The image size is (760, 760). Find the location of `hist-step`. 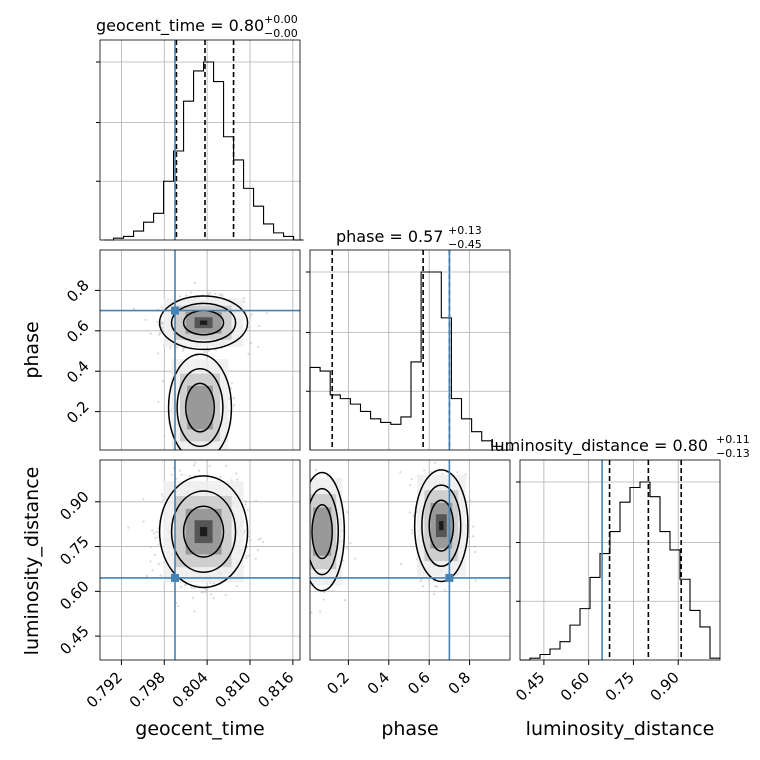

hist-step is located at coordinates (411, 361).